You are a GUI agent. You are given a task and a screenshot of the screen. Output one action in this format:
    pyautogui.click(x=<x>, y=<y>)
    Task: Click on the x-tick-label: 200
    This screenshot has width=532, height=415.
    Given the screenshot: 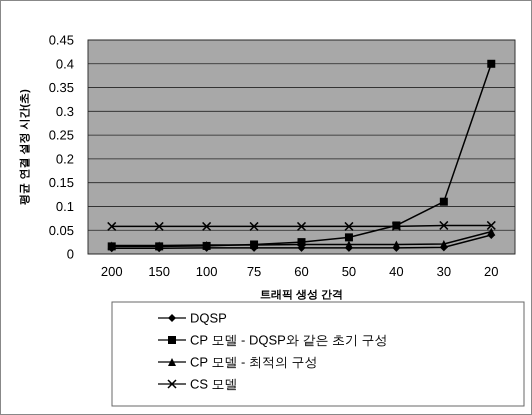 What is the action you would take?
    pyautogui.click(x=111, y=271)
    